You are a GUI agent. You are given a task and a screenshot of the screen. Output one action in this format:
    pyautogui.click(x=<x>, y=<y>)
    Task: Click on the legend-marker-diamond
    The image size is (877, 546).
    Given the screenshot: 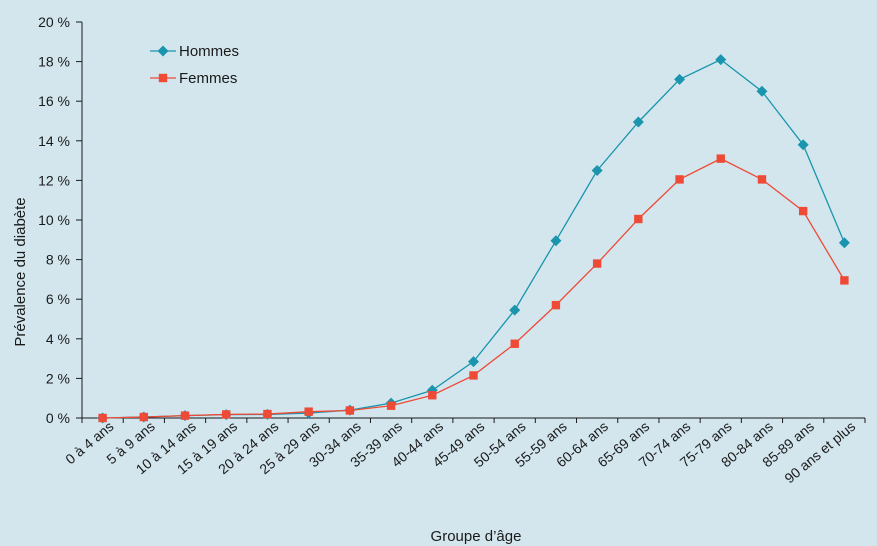 What is the action you would take?
    pyautogui.click(x=163, y=51)
    